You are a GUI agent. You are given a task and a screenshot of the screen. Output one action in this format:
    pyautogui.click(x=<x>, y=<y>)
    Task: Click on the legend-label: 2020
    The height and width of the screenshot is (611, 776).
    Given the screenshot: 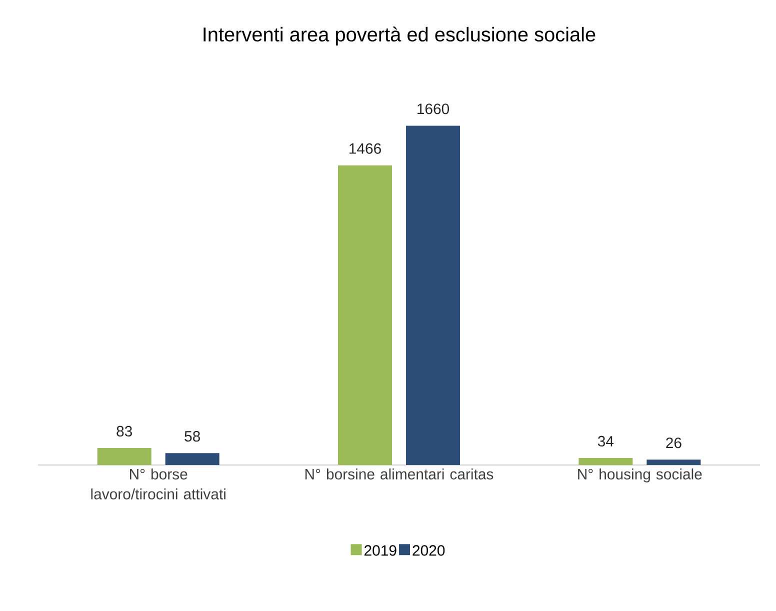 What is the action you would take?
    pyautogui.click(x=428, y=550)
    